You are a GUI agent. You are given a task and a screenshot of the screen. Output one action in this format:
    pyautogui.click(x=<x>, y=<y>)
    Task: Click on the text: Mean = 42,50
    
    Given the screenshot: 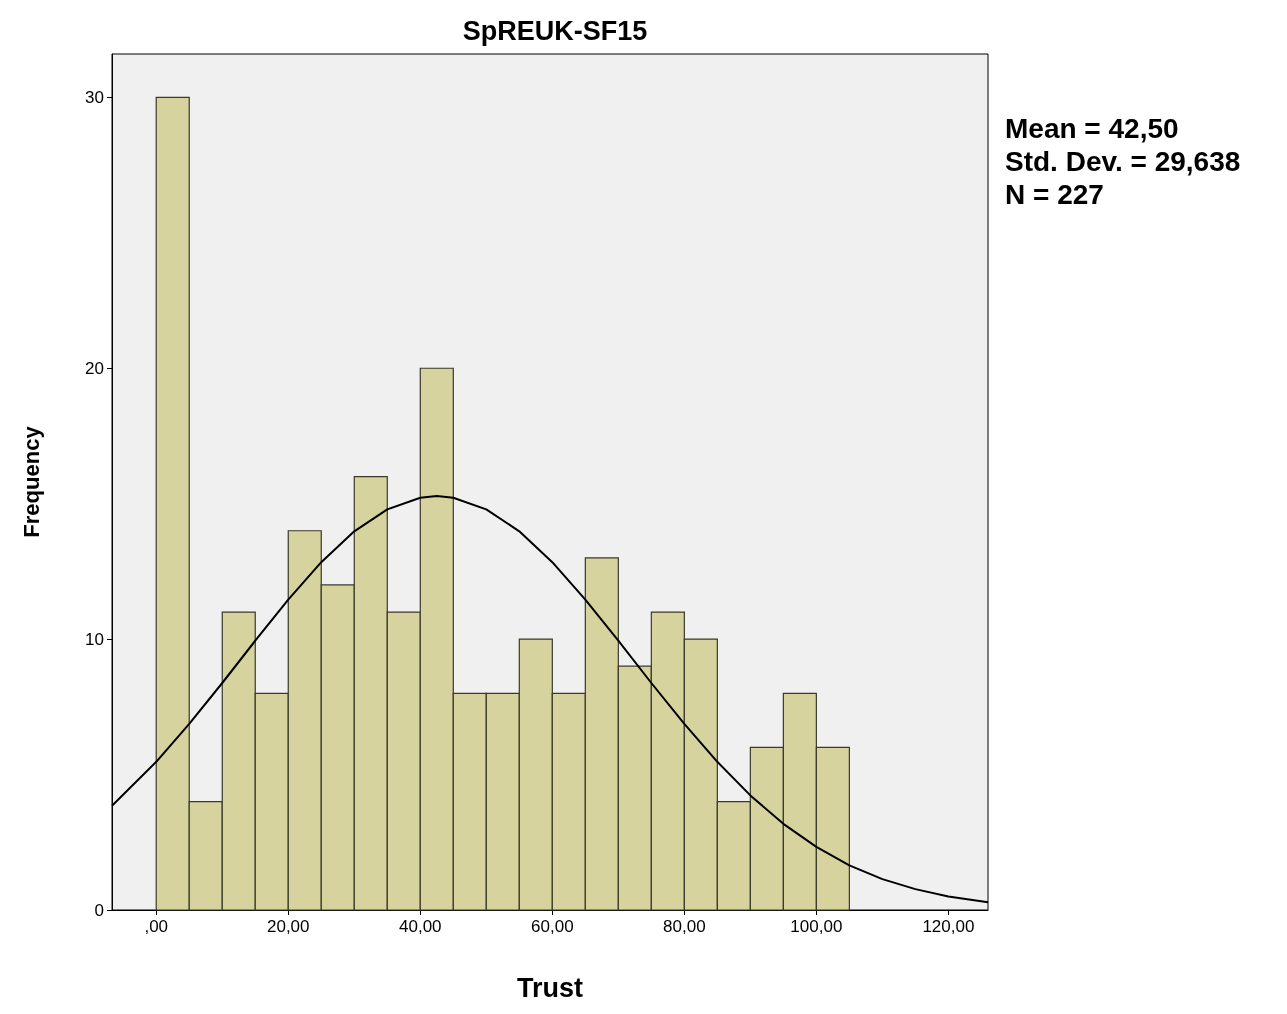 What is the action you would take?
    pyautogui.click(x=1092, y=128)
    